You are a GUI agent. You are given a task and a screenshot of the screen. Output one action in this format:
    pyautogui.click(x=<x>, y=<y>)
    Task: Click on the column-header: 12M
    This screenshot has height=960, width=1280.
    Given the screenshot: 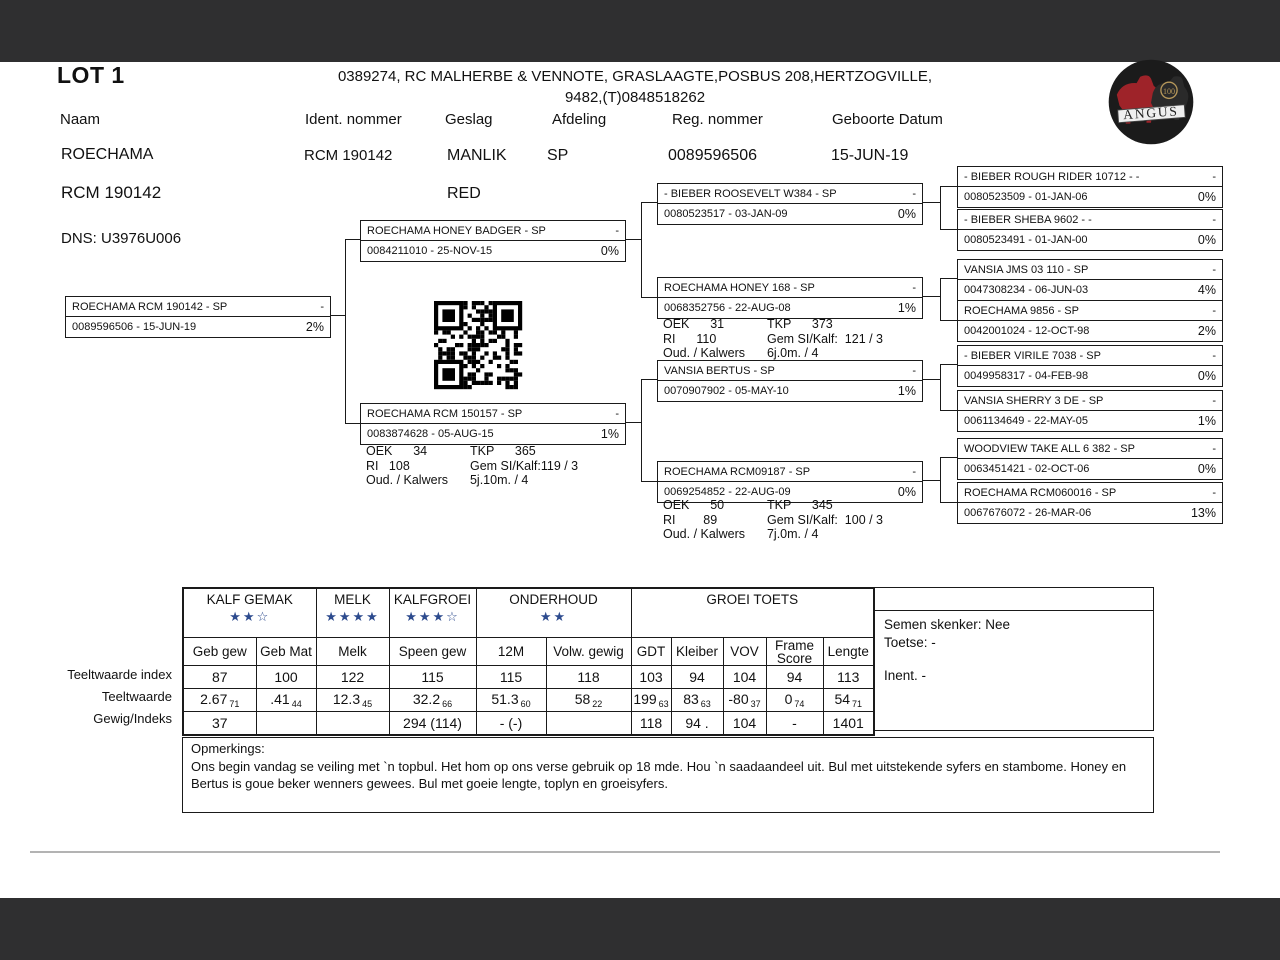 What is the action you would take?
    pyautogui.click(x=511, y=651)
    